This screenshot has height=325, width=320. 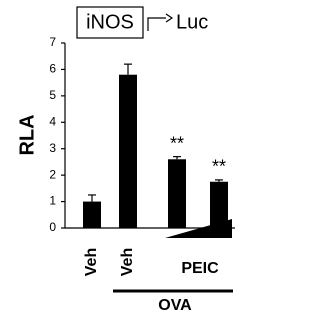 I want to click on y-tick-label: 3, so click(x=52, y=148).